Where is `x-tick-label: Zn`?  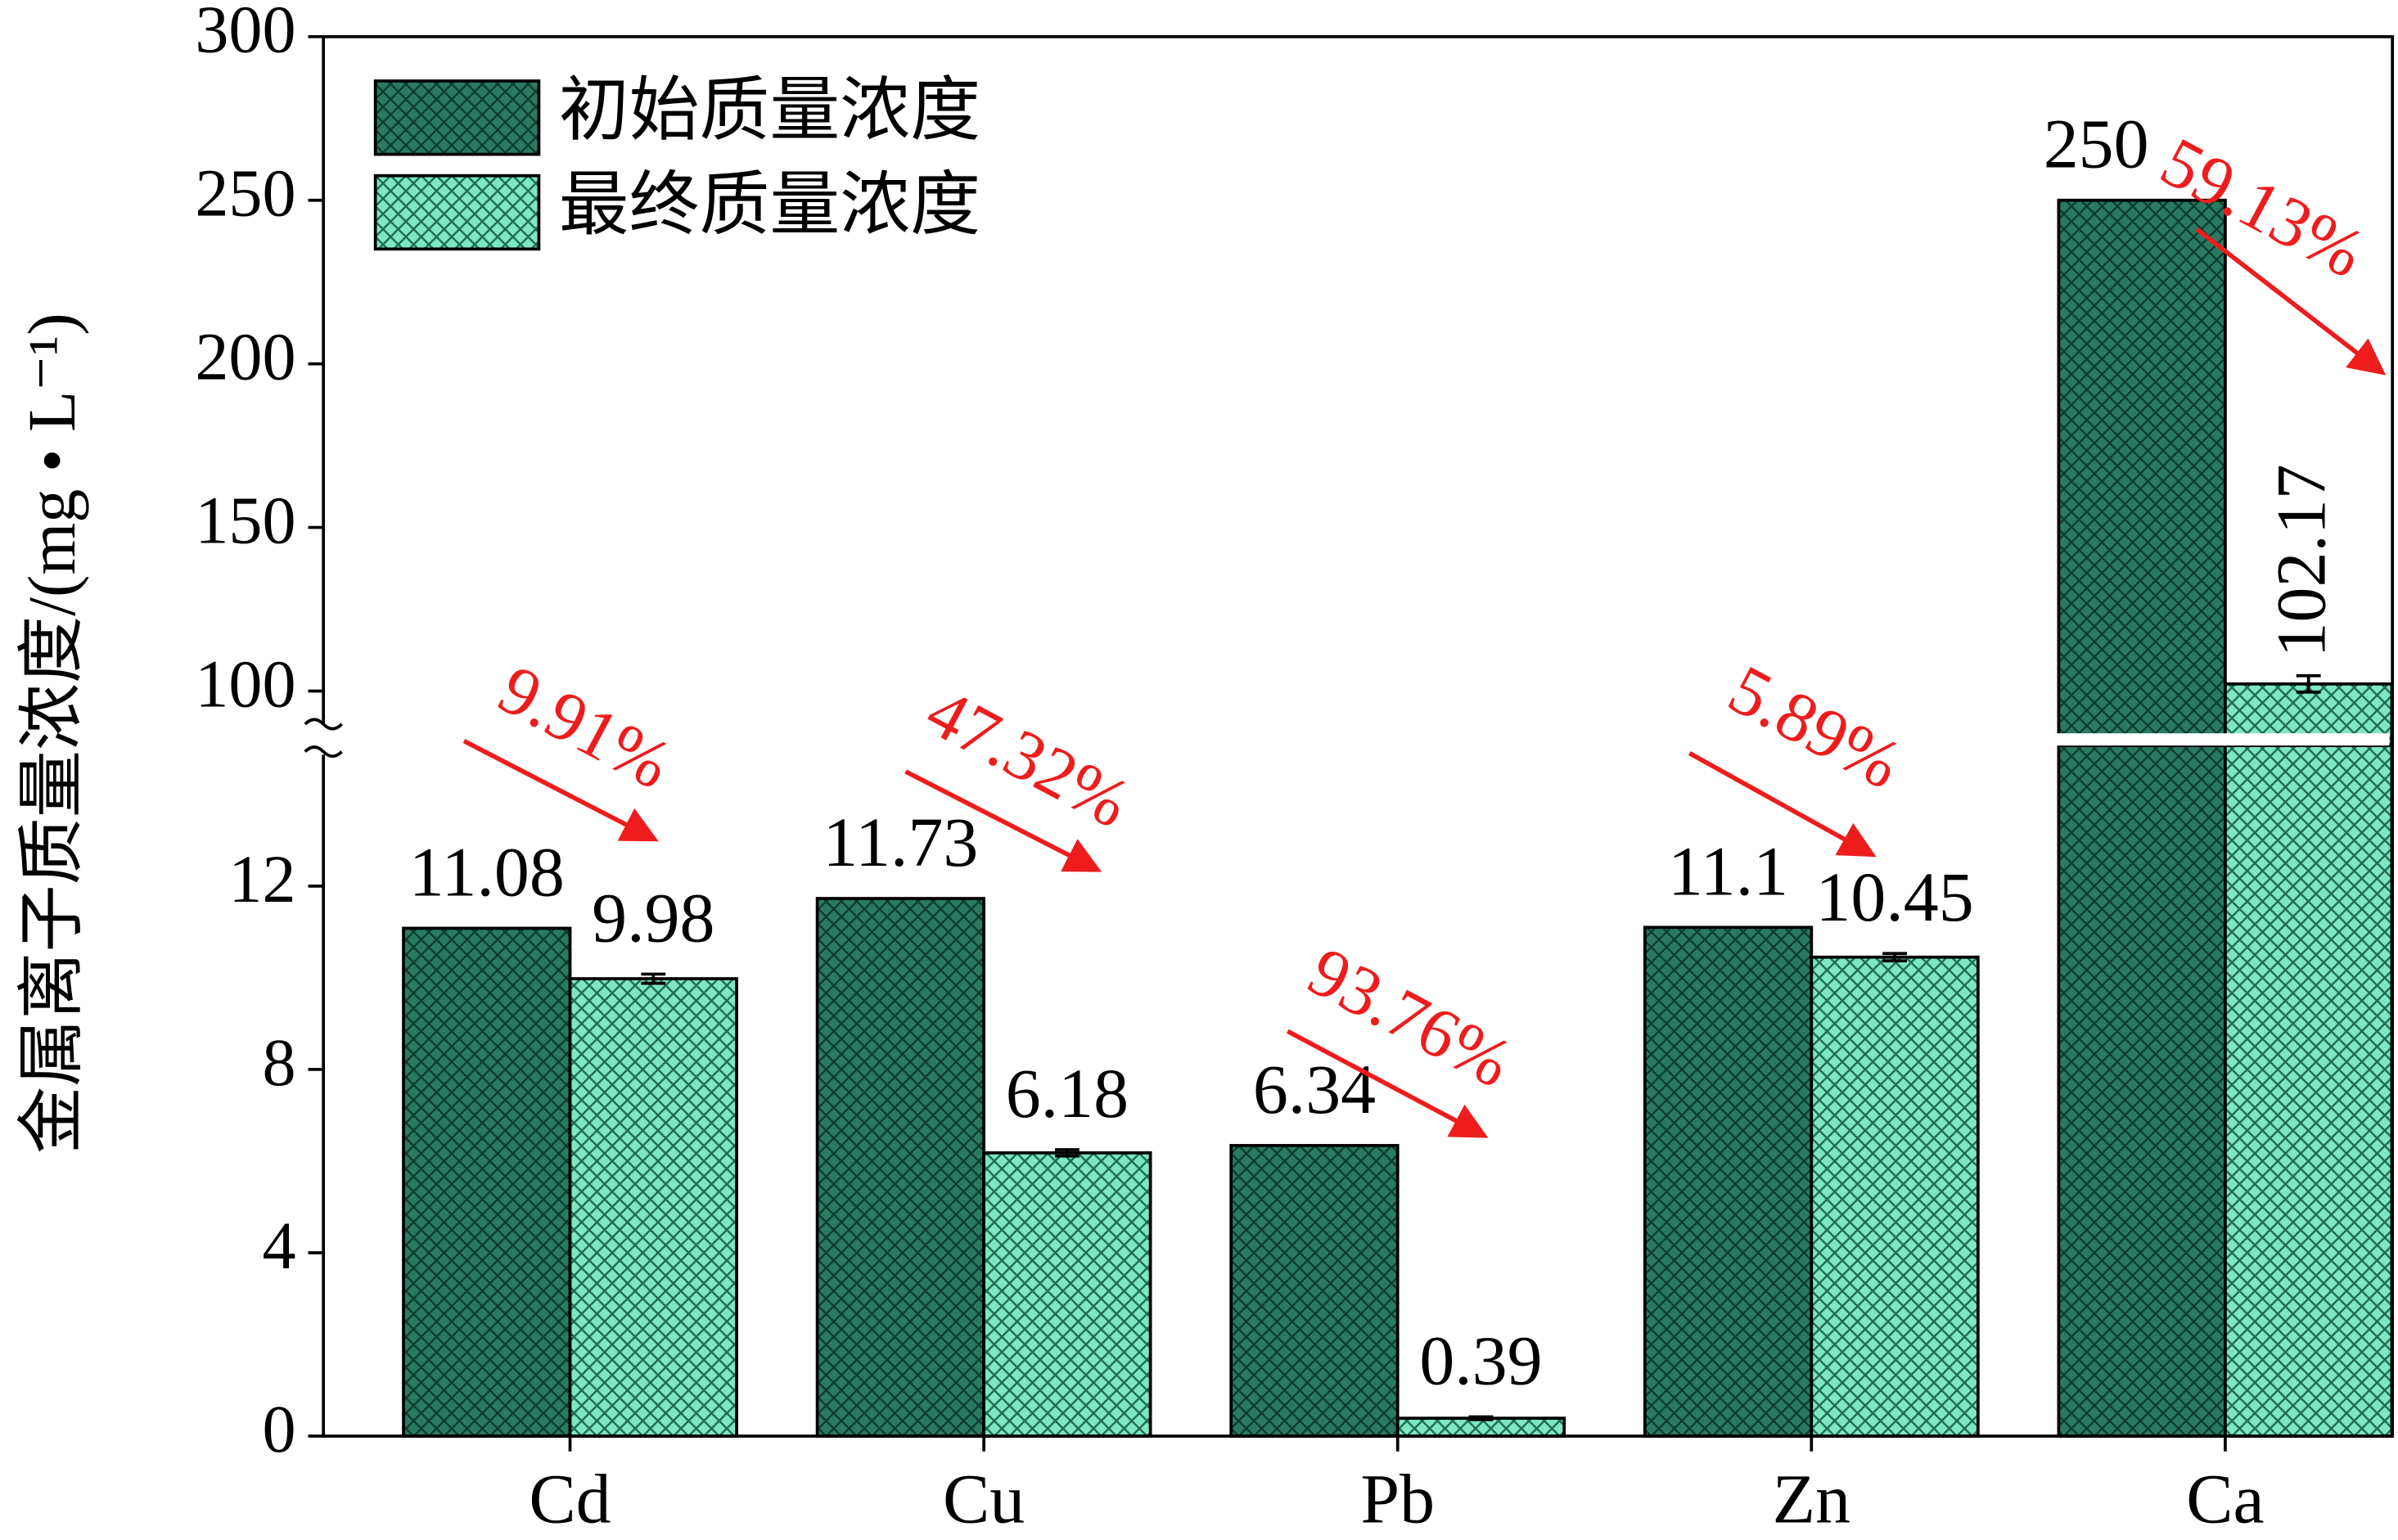
x-tick-label: Zn is located at coordinates (1811, 1499).